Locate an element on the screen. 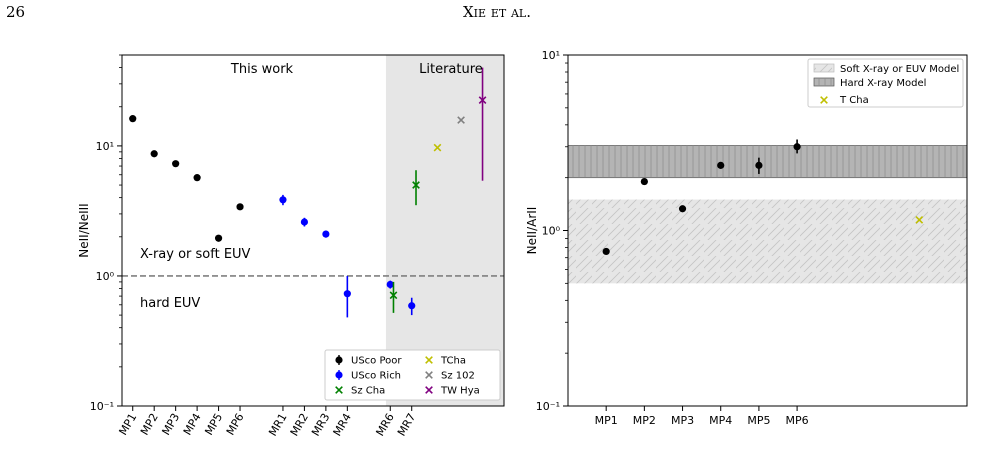  point-sz-102-0-stroke-b is located at coordinates (461, 120).